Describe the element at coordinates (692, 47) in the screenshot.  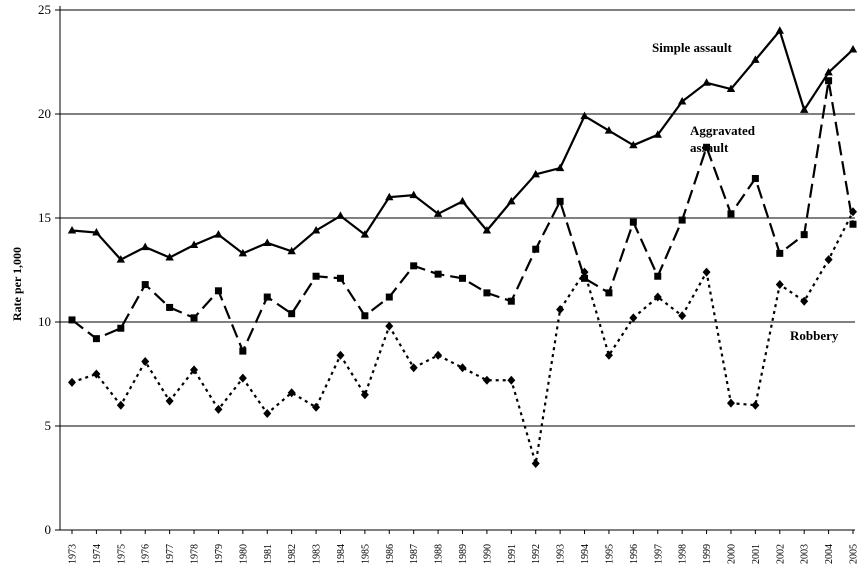
I see `annotation-simple-assault: Simple assault` at that location.